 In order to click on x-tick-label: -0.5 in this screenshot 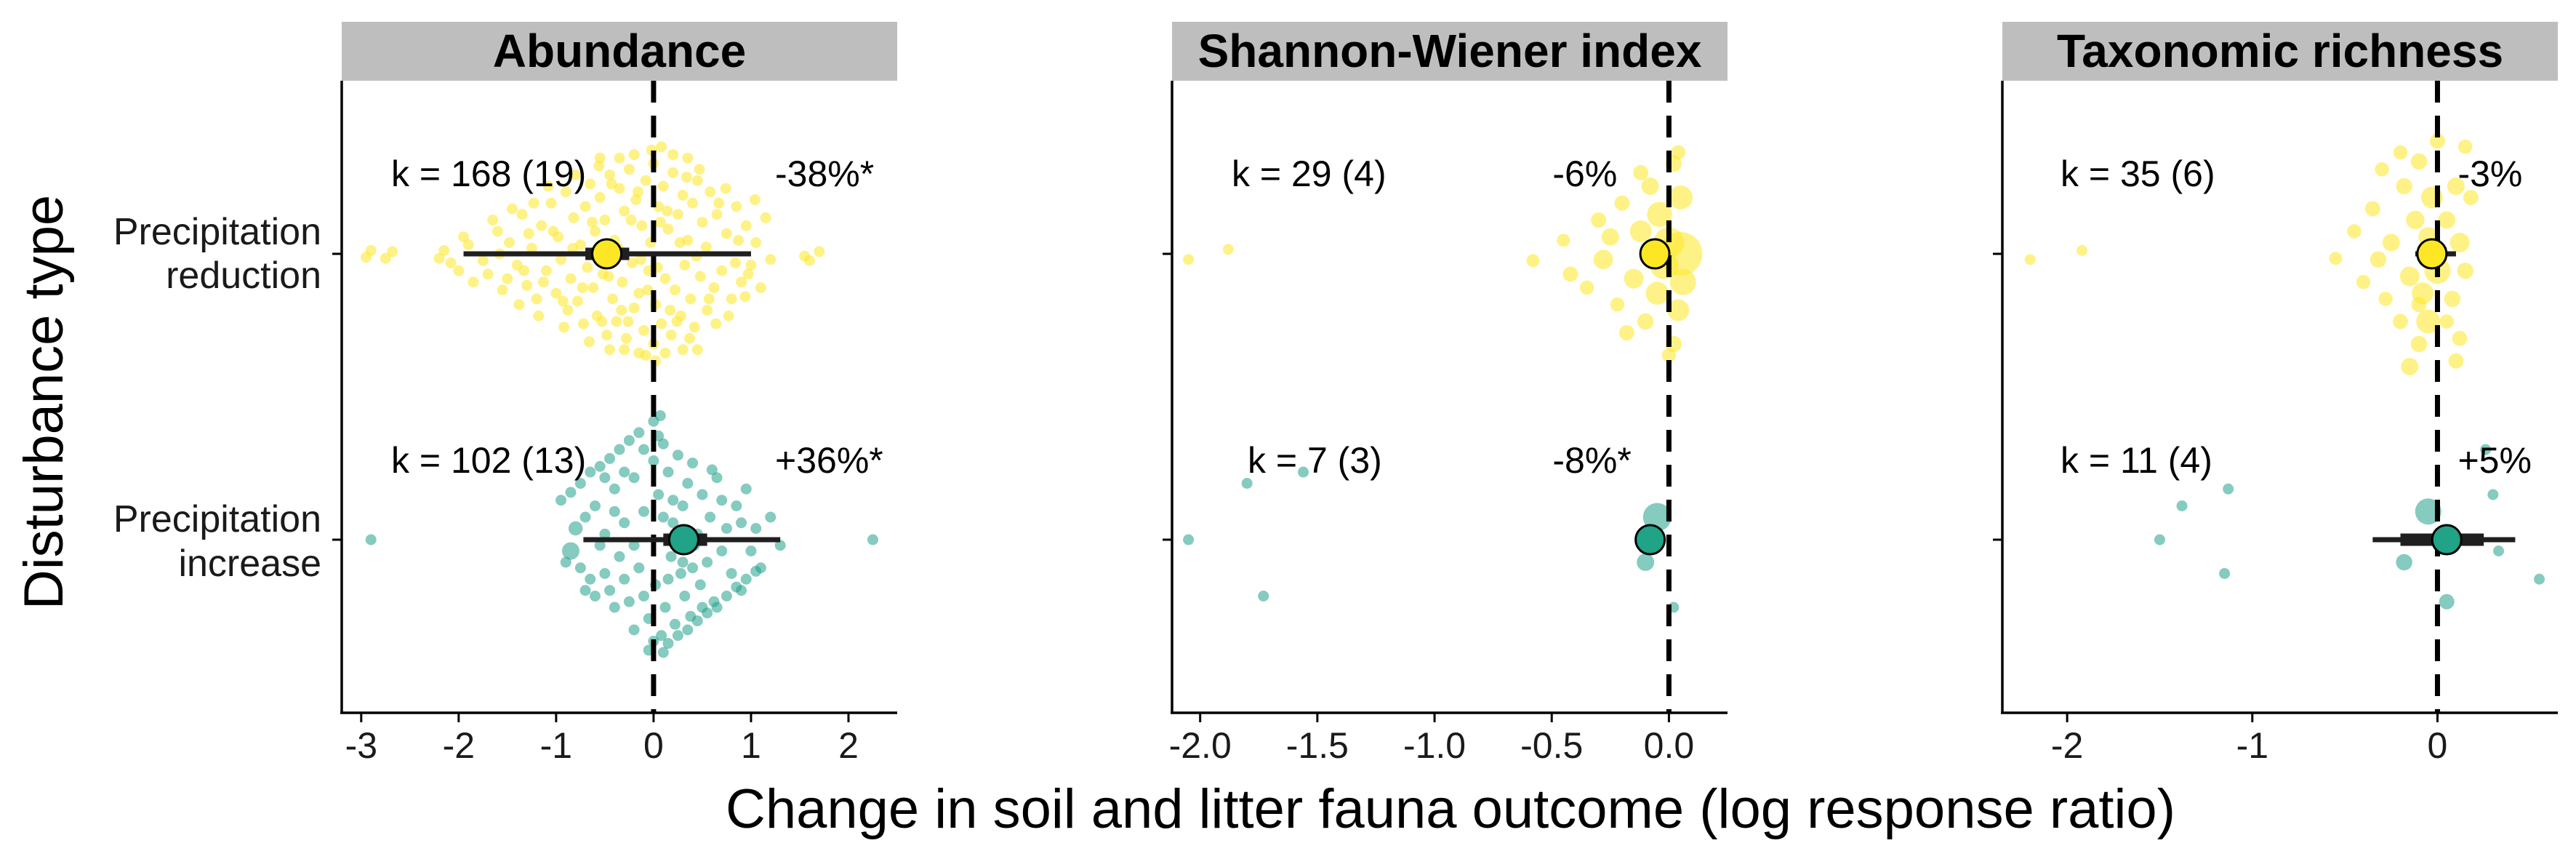, I will do `click(1552, 745)`.